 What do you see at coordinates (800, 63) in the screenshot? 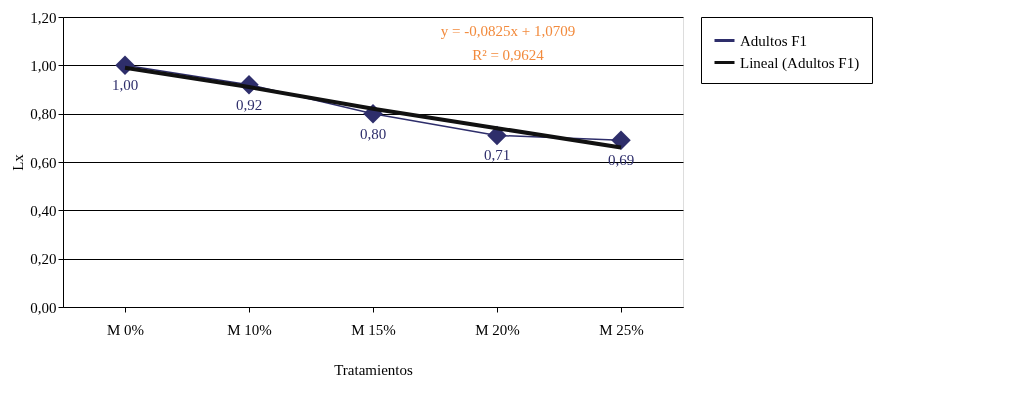
I see `legend-label: Lineal (Adultos F1)` at bounding box center [800, 63].